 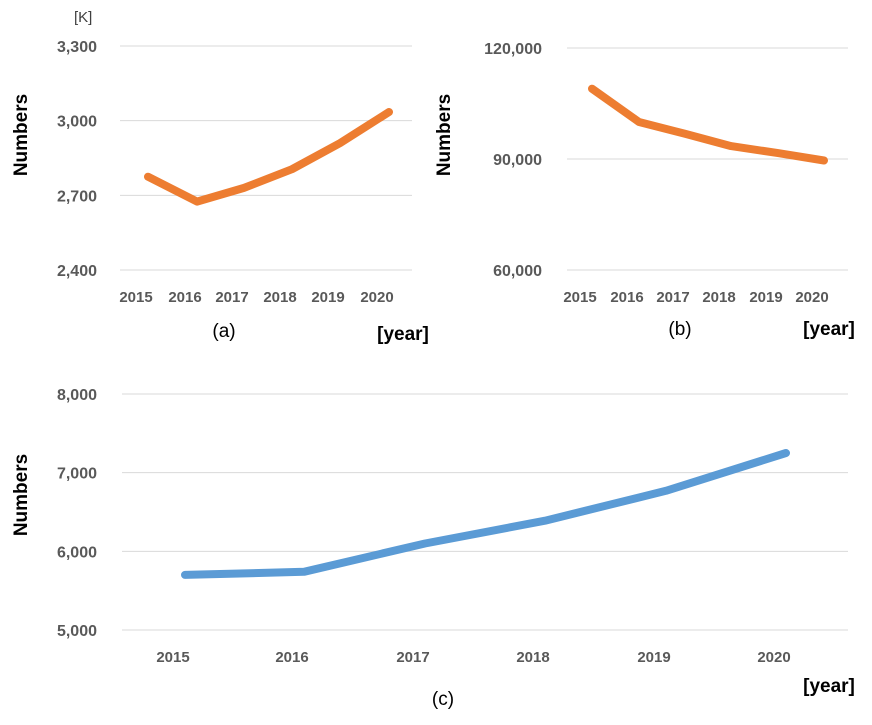 What do you see at coordinates (256, 297) in the screenshot?
I see `x-ticks-a: 2015 2016 2017 2018 2019 2020` at bounding box center [256, 297].